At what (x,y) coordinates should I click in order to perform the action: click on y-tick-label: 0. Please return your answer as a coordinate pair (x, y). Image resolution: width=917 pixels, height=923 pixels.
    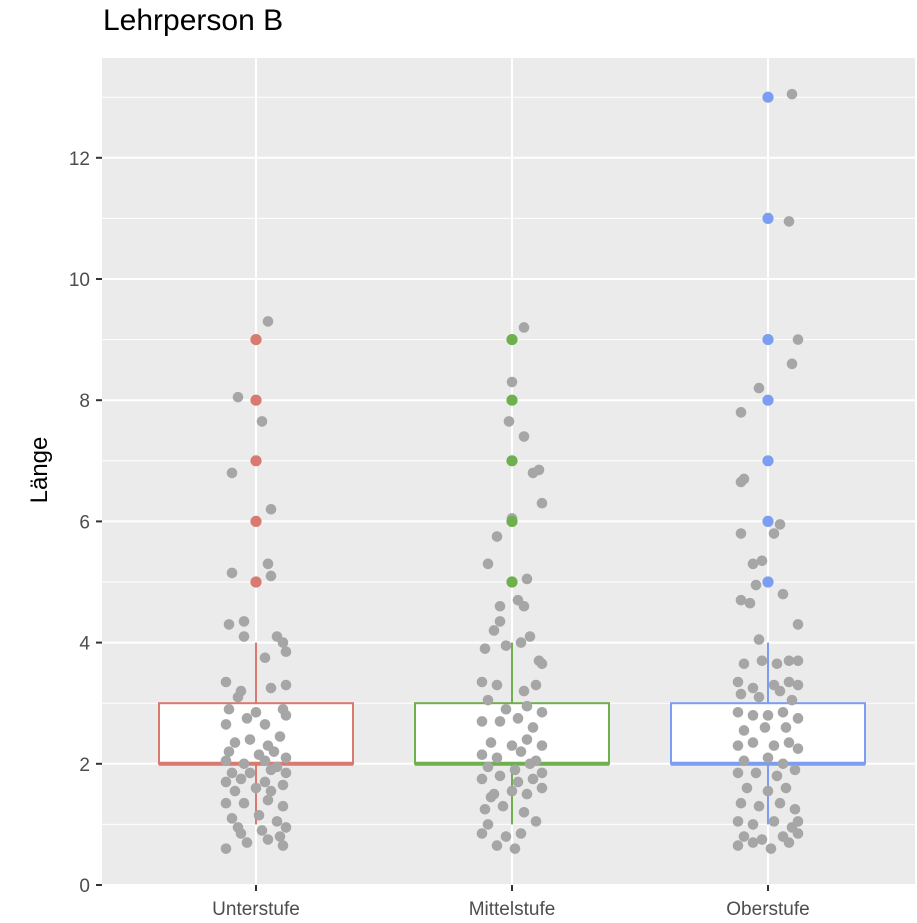
    Looking at the image, I should click on (84, 886).